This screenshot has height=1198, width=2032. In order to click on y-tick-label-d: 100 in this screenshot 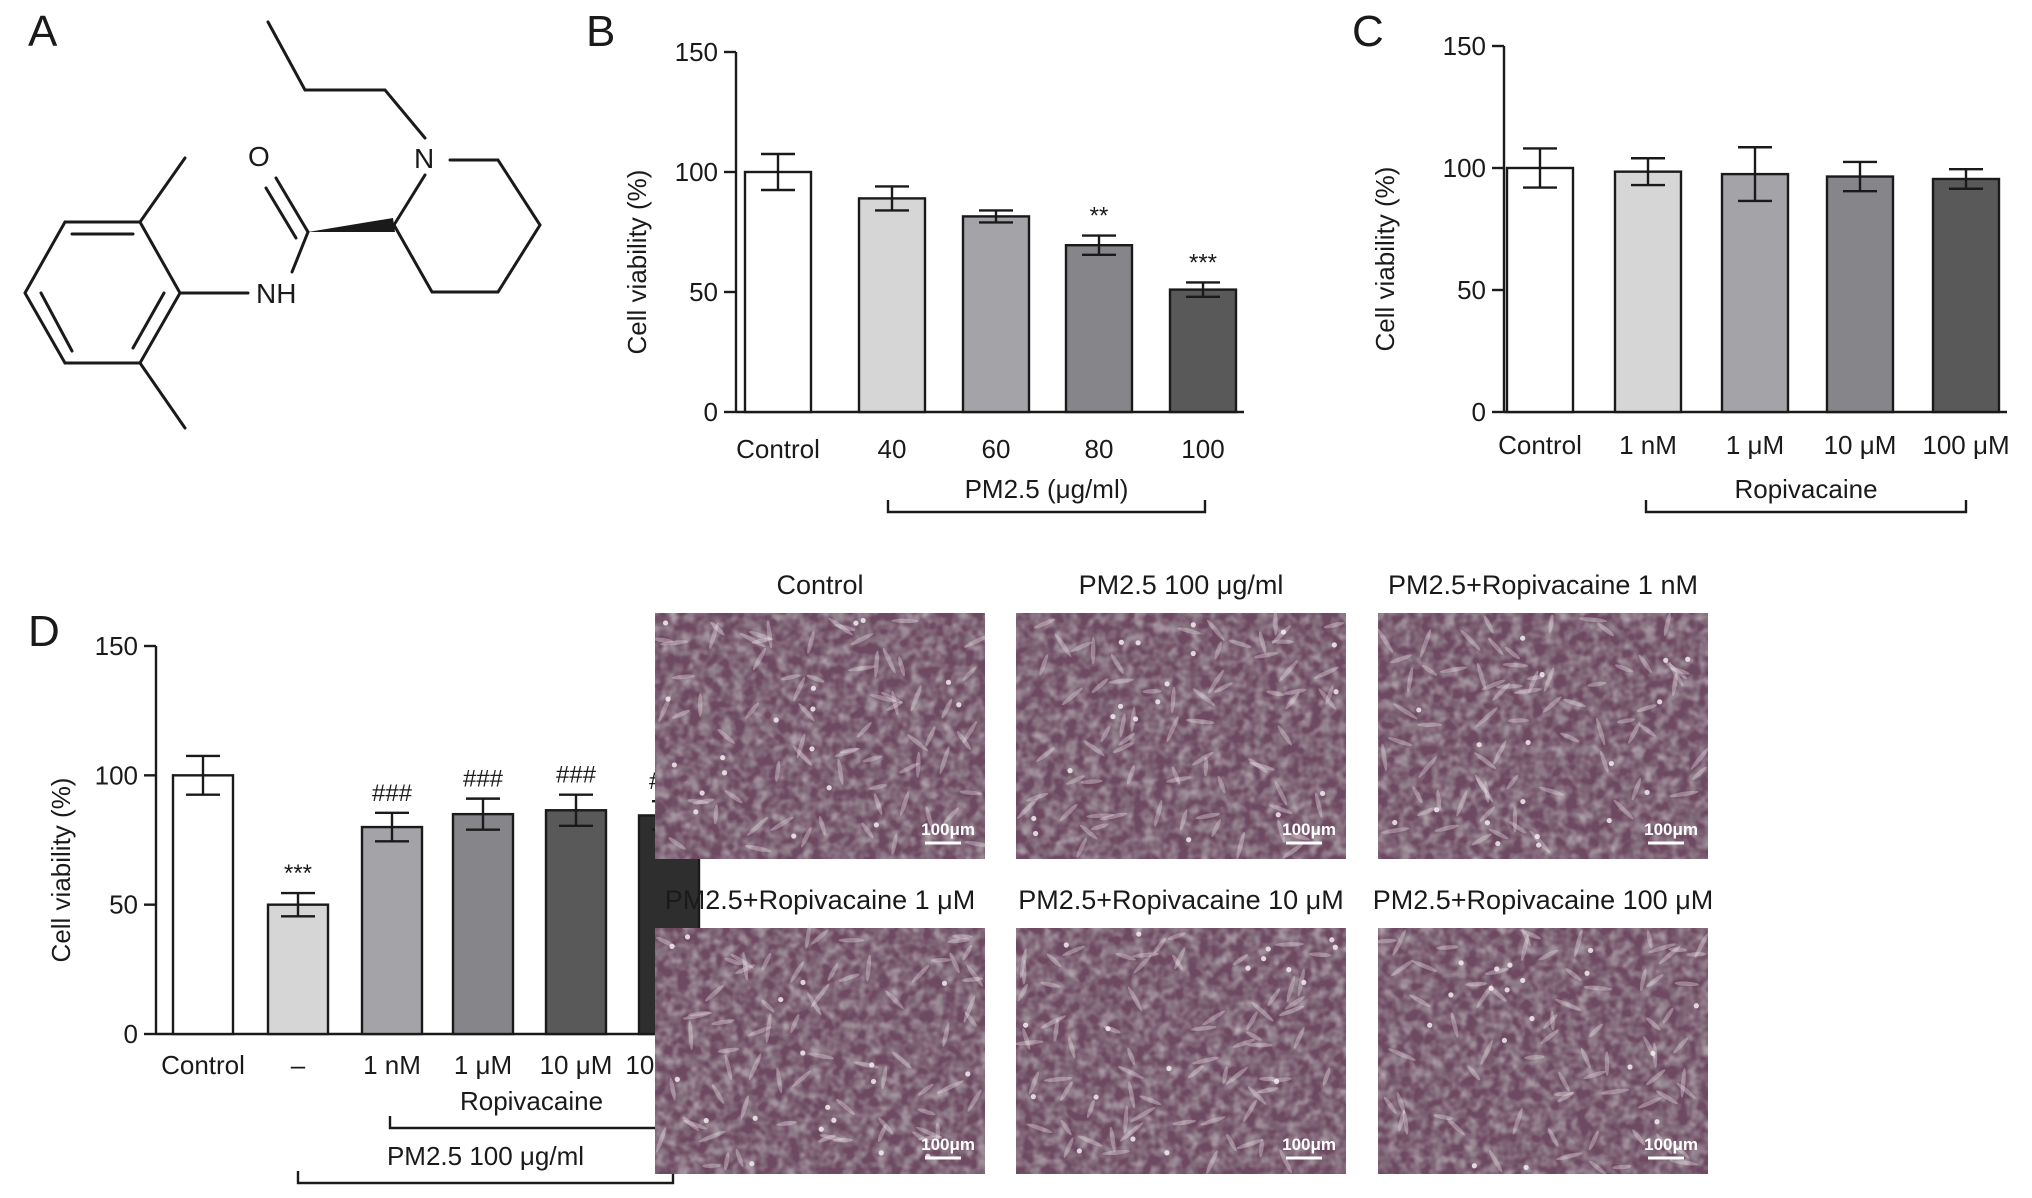, I will do `click(116, 775)`.